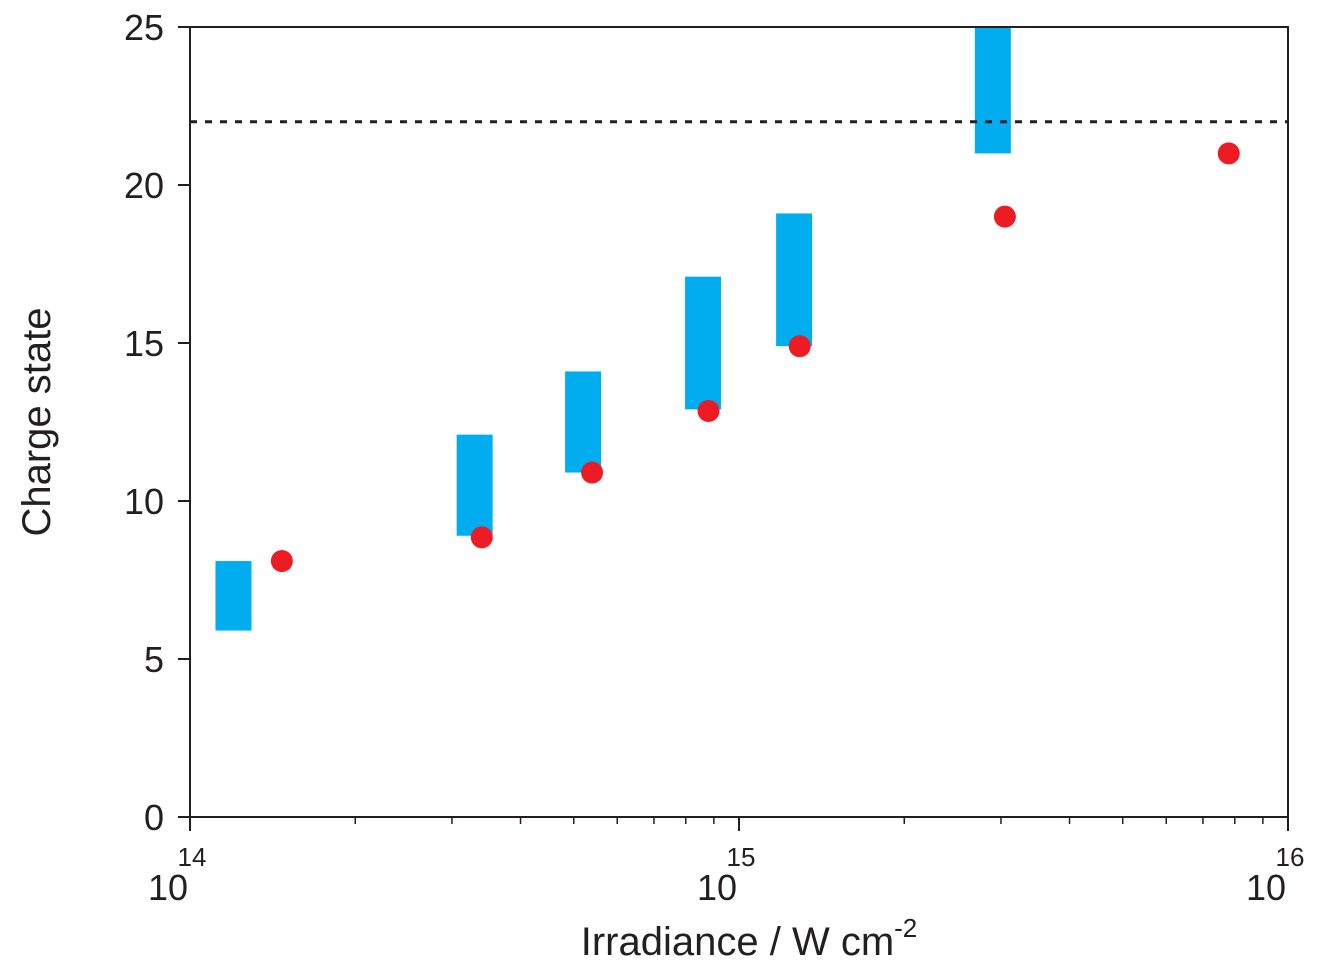 This screenshot has height=969, width=1338. I want to click on x-tick-exponent: 15, so click(741, 857).